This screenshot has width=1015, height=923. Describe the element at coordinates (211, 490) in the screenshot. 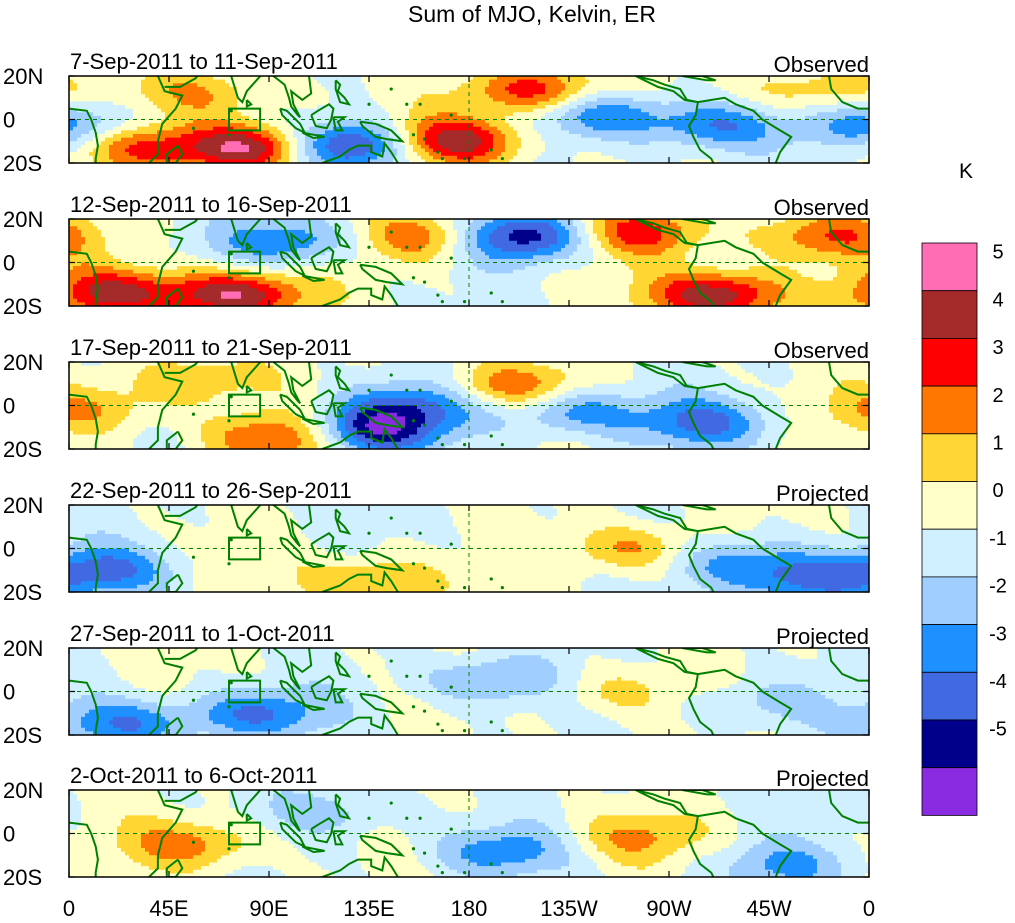

I see `panel-period-label: 22-Sep-2011 to 26-Sep-2011` at that location.